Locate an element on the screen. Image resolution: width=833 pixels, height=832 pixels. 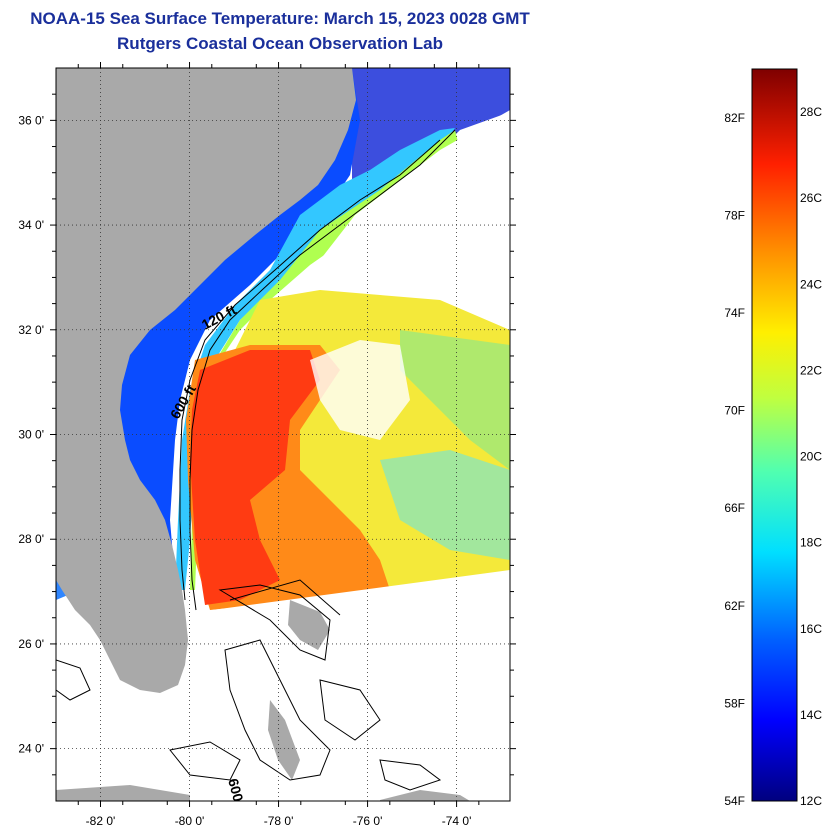
colorbar-c-label: 28C is located at coordinates (811, 112).